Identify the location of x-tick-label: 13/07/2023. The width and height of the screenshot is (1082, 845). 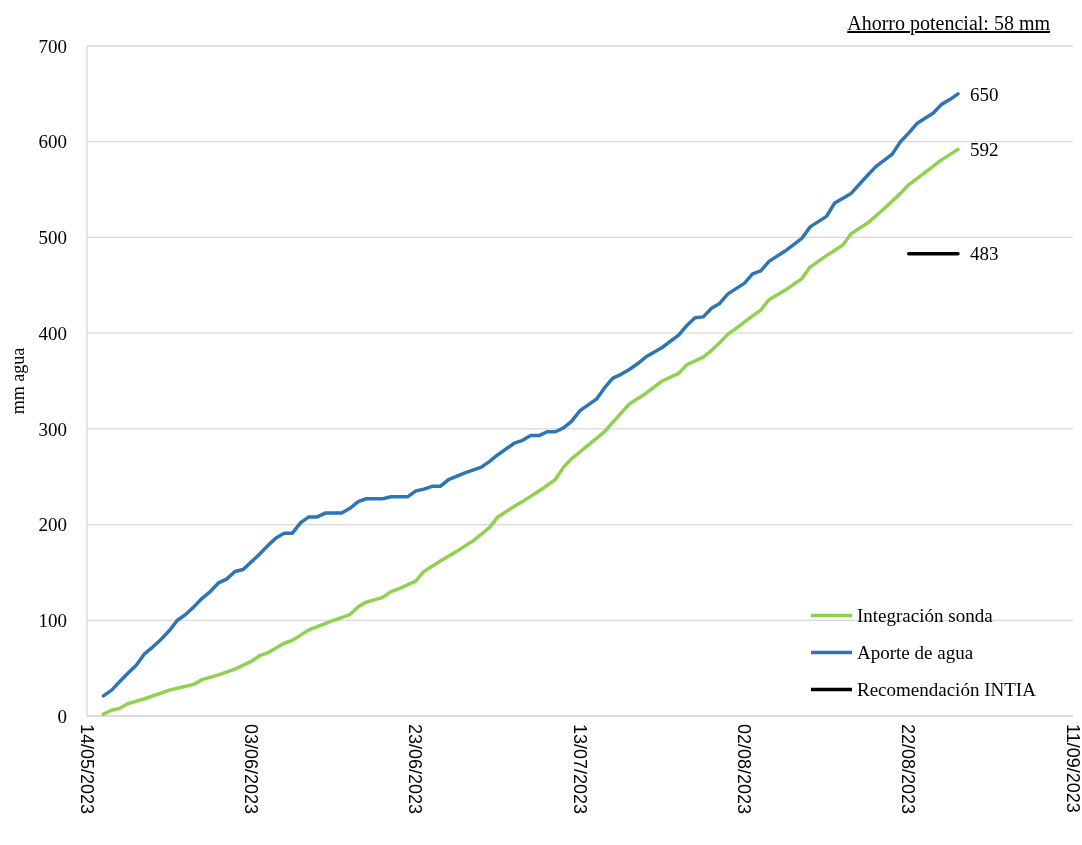
(579, 769).